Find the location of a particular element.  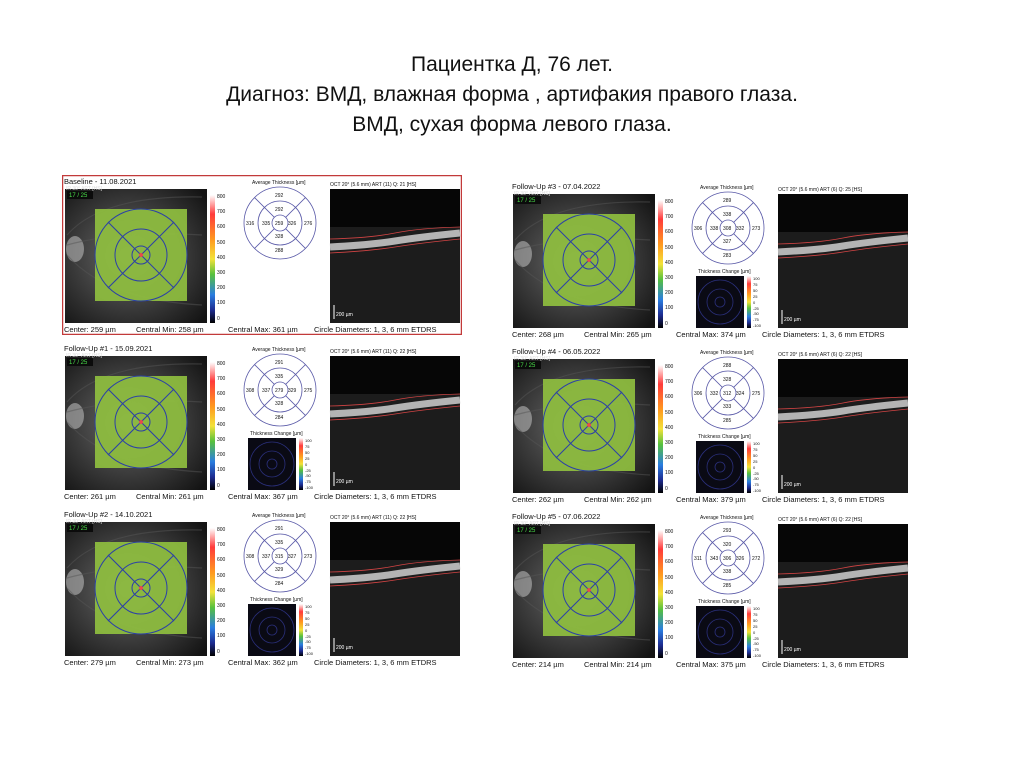

grid-value-out-i: 283 is located at coordinates (727, 256).